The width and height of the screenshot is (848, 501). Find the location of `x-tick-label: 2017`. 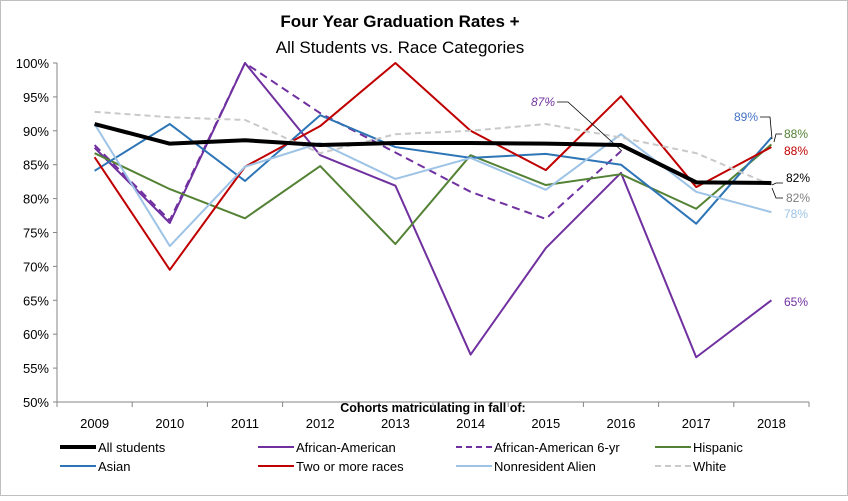

x-tick-label: 2017 is located at coordinates (696, 423).